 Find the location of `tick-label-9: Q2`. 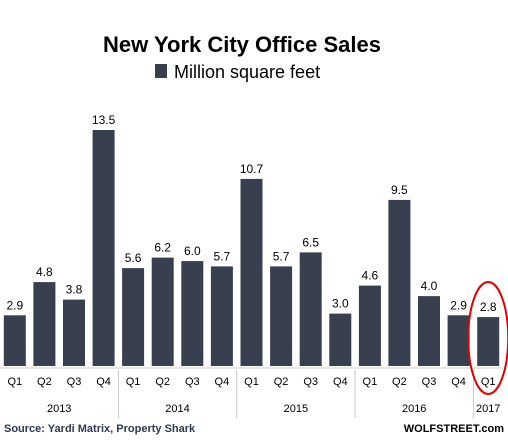

tick-label-9: Q2 is located at coordinates (281, 382).